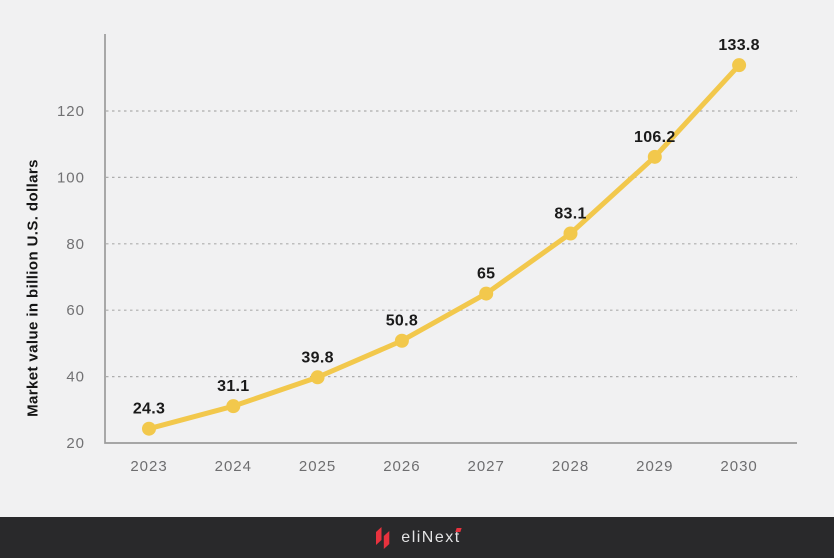  Describe the element at coordinates (401, 466) in the screenshot. I see `x-tick-label: 2026` at that location.